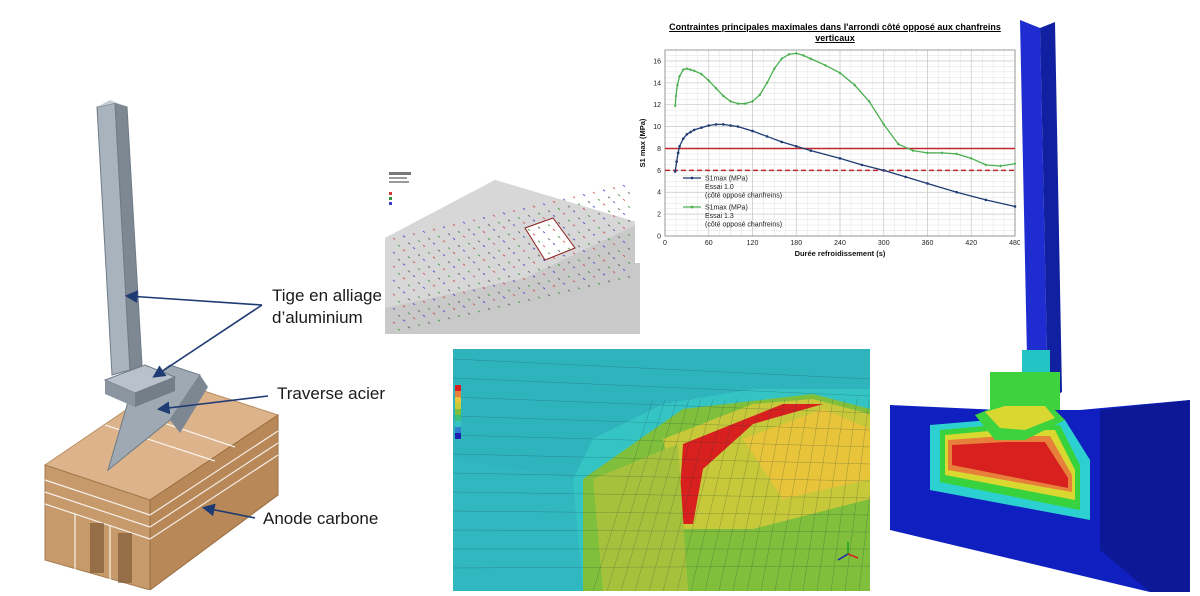 Image resolution: width=1200 pixels, height=596 pixels. I want to click on callout-tige-line1: Tige en alliage, so click(327, 295).